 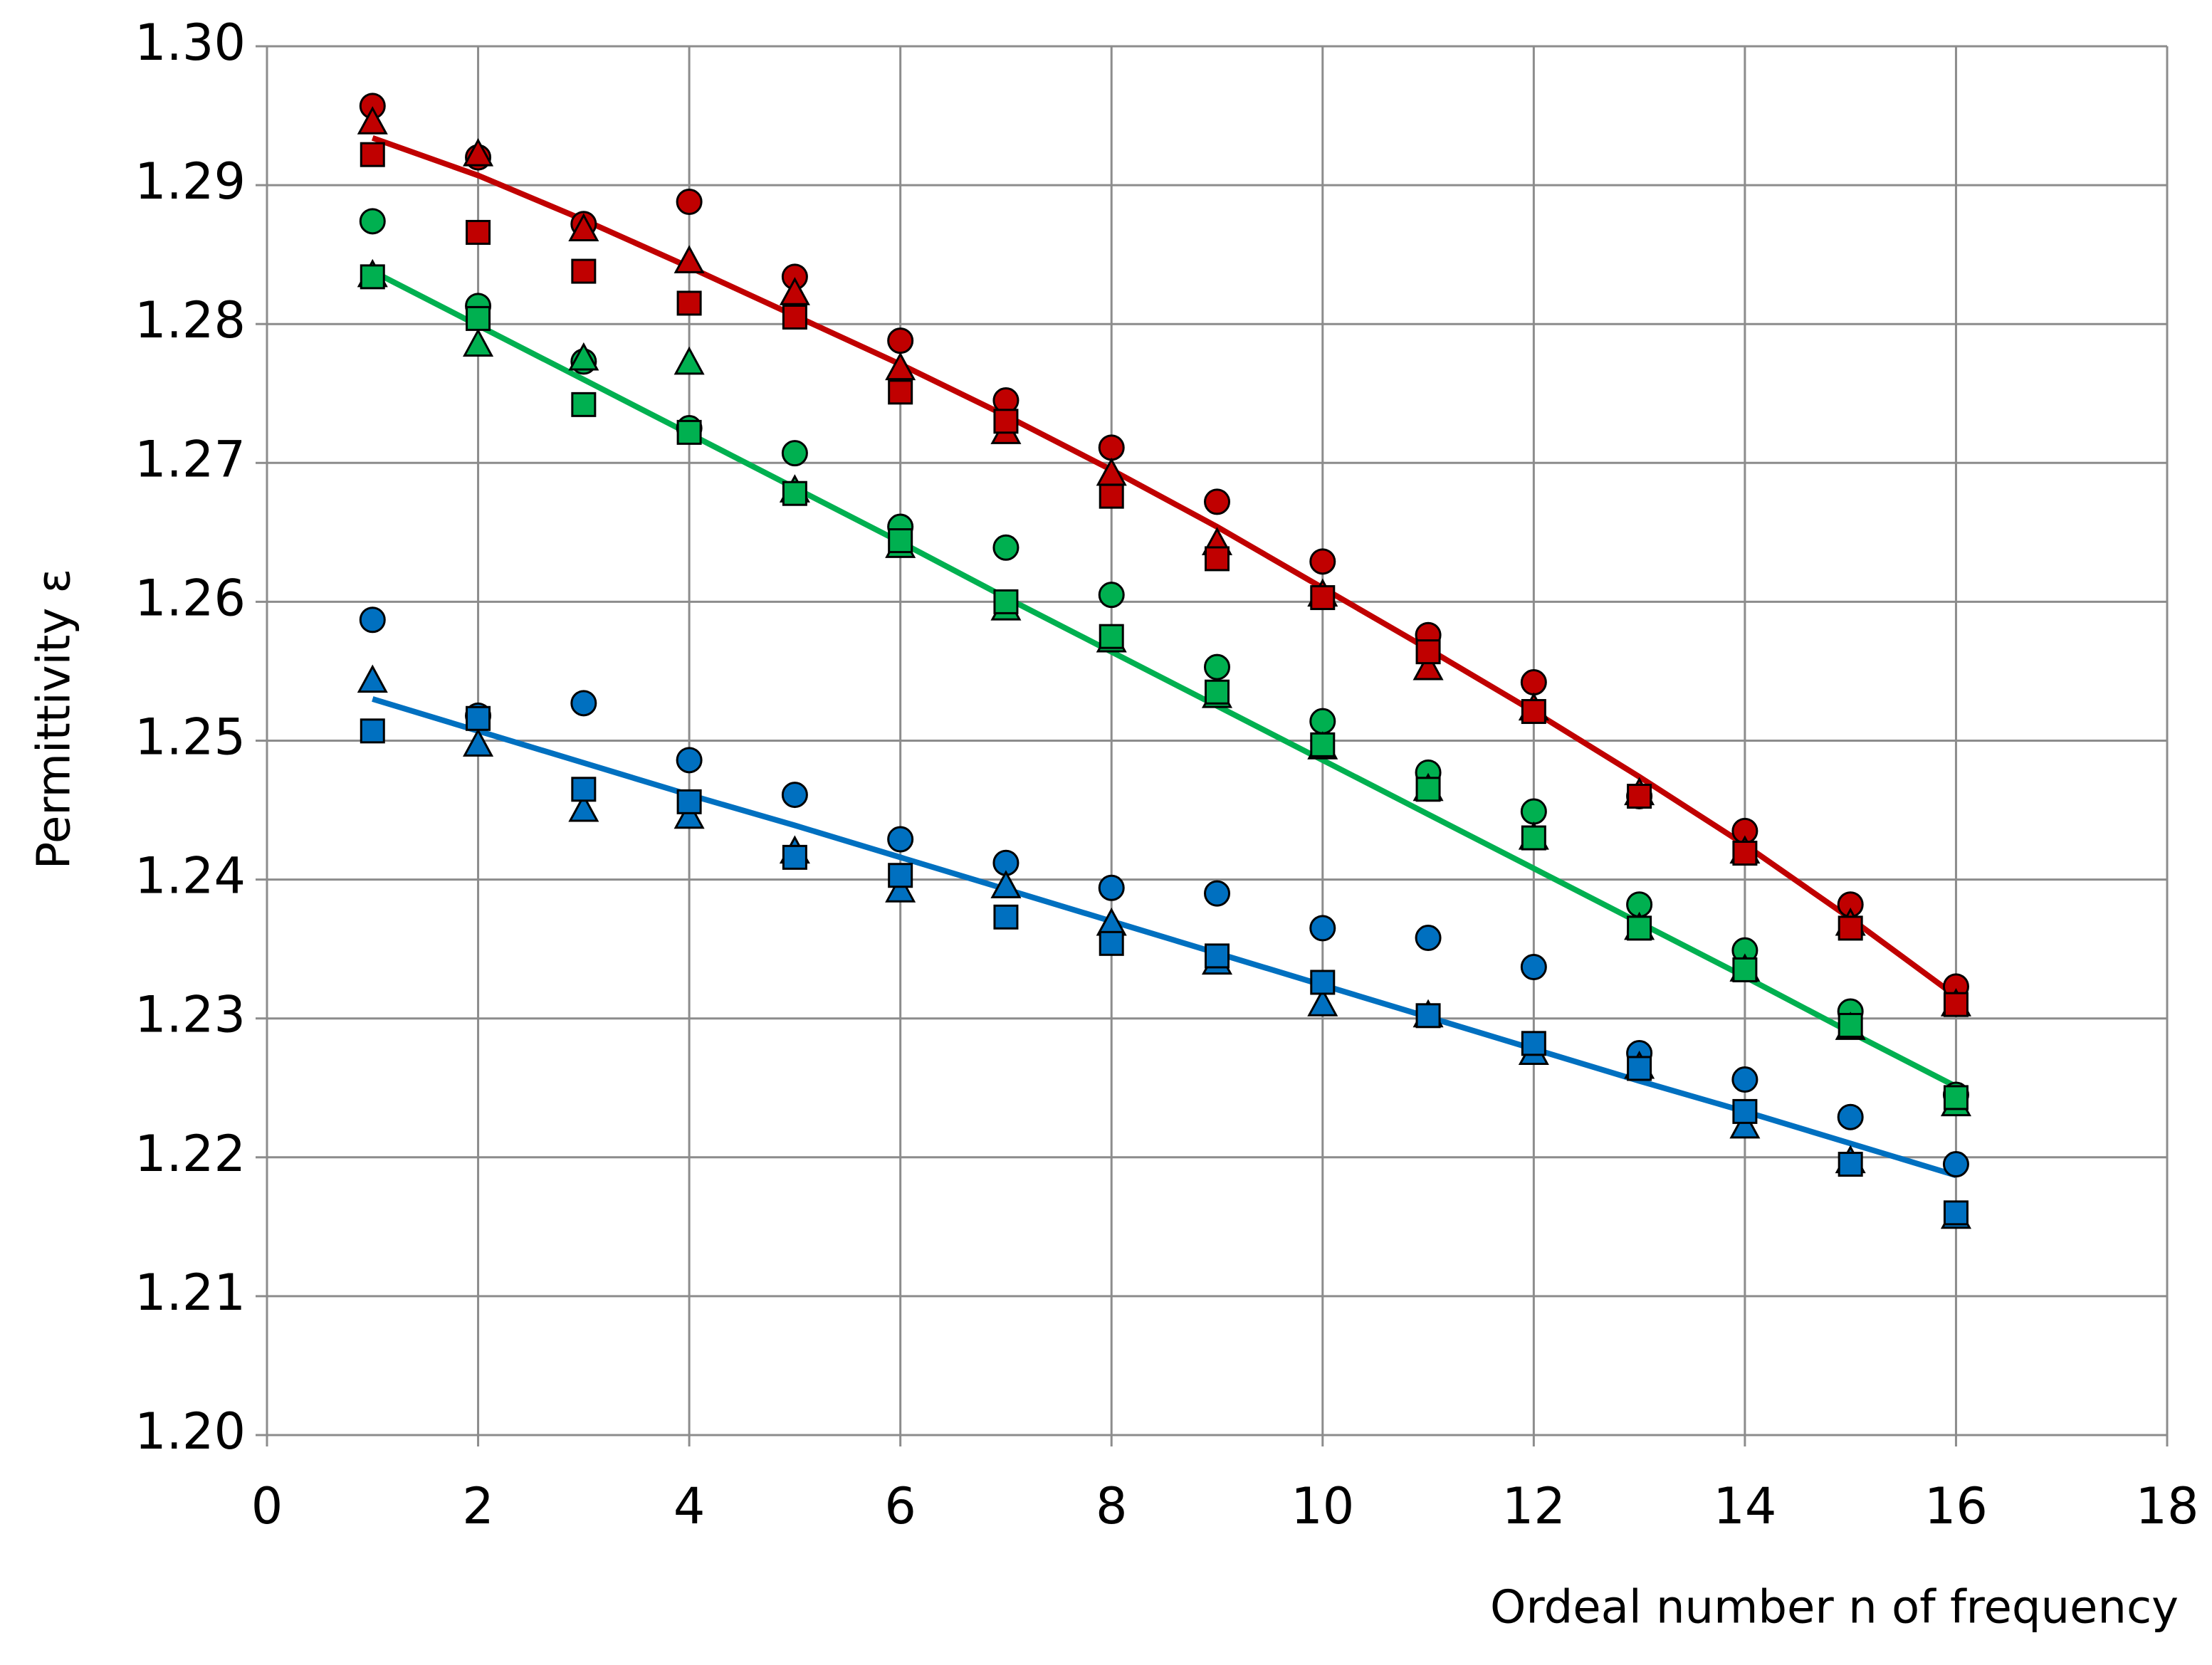 What do you see at coordinates (1323, 1506) in the screenshot?
I see `x-tick-label: 10` at bounding box center [1323, 1506].